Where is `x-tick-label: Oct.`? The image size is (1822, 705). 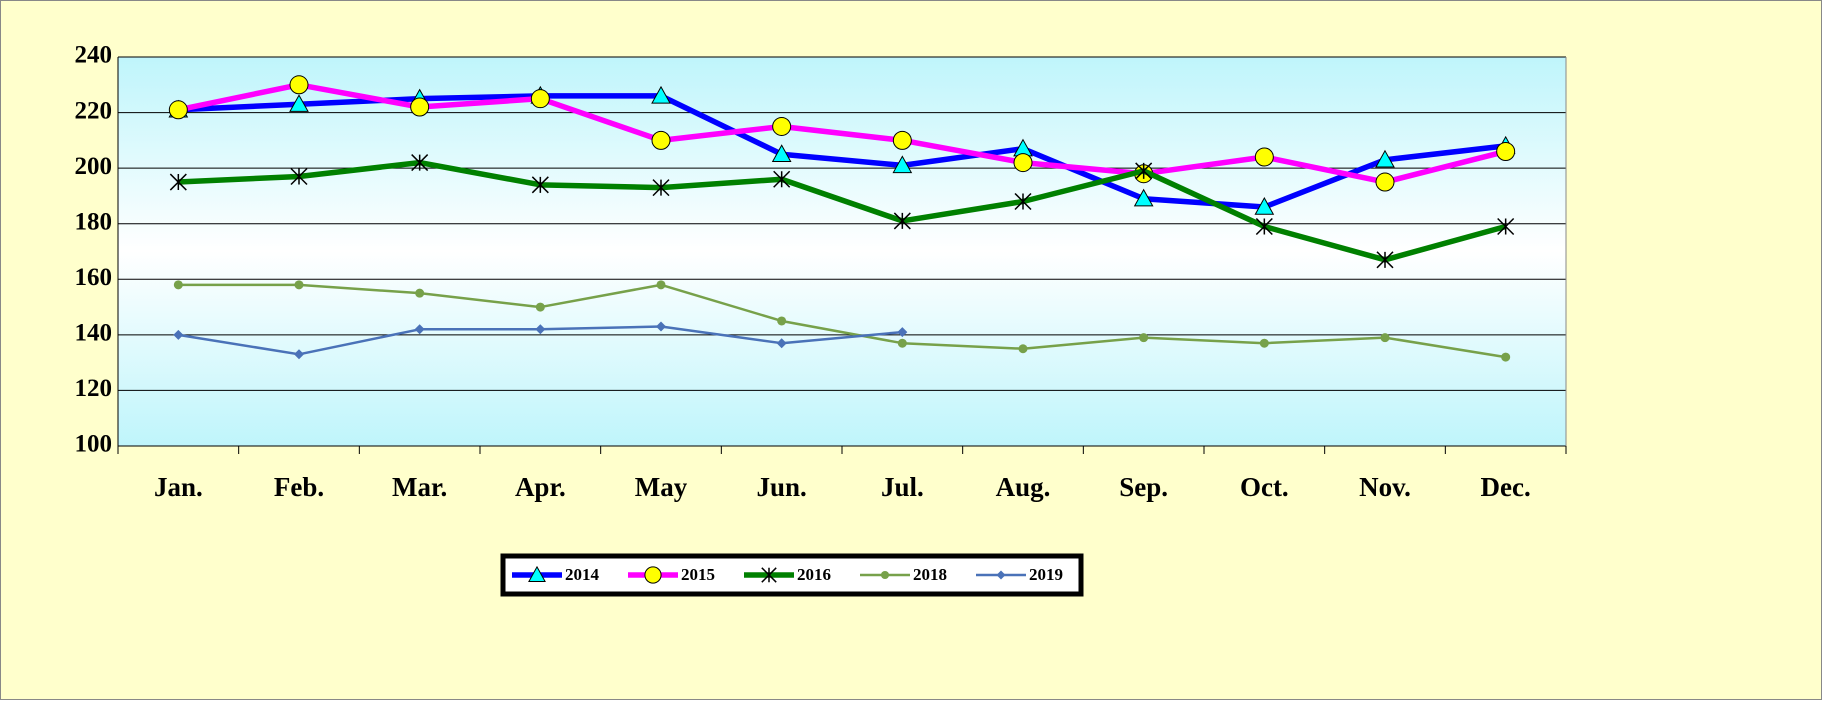 x-tick-label: Oct. is located at coordinates (1264, 487).